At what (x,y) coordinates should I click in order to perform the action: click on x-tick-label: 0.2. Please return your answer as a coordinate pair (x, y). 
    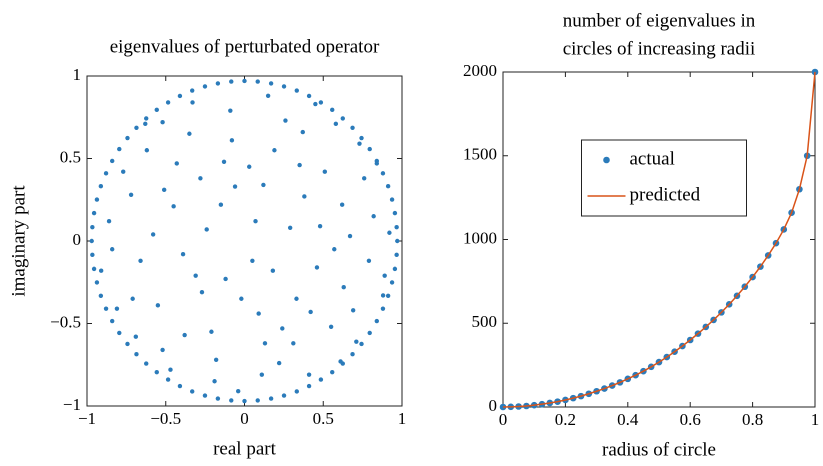
    Looking at the image, I should click on (565, 419).